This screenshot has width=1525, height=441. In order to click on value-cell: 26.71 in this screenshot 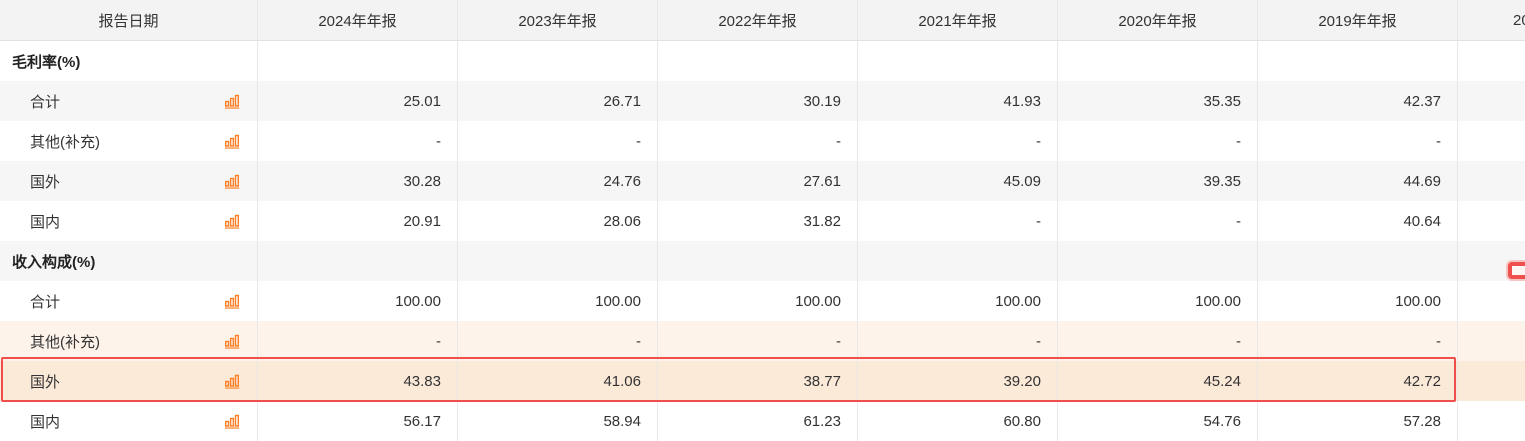, I will do `click(558, 101)`.